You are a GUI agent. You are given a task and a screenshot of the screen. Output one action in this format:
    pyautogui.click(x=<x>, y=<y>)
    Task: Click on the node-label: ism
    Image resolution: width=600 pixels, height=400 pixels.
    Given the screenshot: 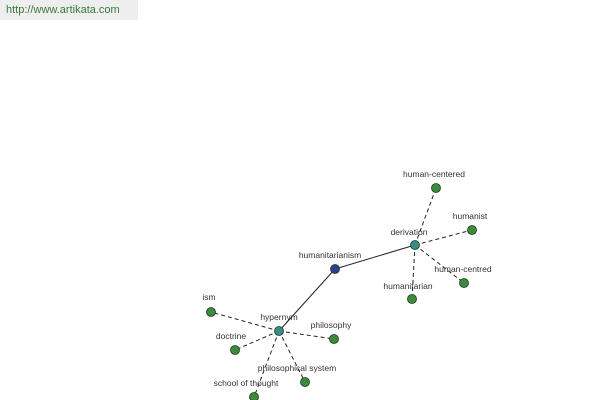 What is the action you would take?
    pyautogui.click(x=208, y=297)
    